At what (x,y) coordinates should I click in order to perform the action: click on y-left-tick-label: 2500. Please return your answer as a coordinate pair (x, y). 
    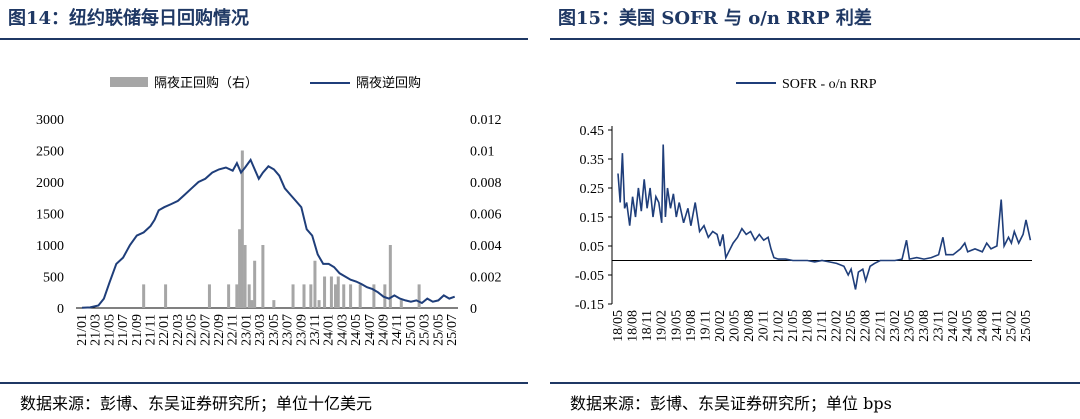
    Looking at the image, I should click on (50, 152).